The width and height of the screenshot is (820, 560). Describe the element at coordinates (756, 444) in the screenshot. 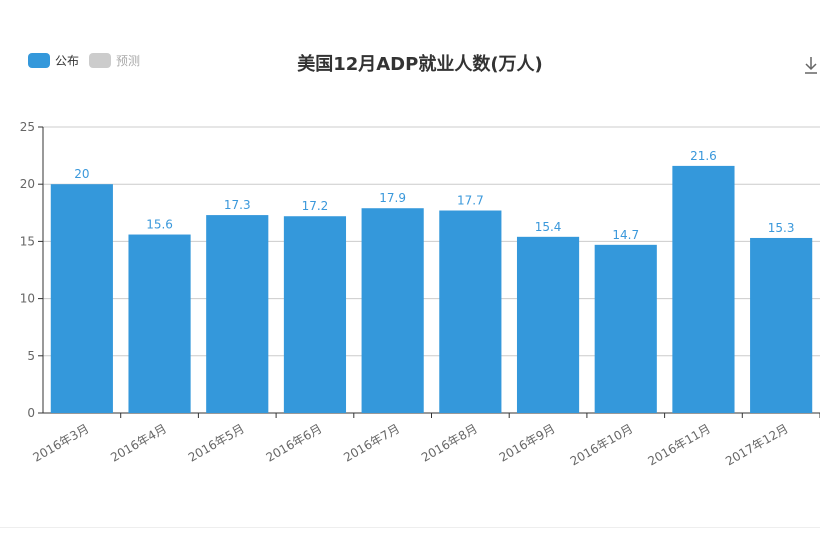

I see `x-tick-label: 2017年12月` at that location.